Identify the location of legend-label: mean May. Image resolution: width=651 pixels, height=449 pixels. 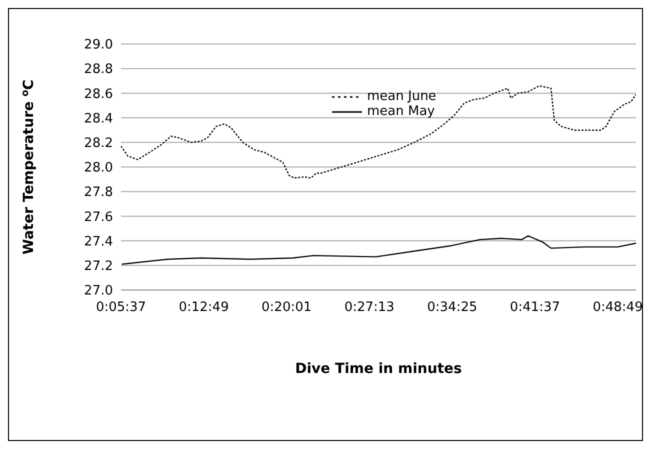
(401, 111).